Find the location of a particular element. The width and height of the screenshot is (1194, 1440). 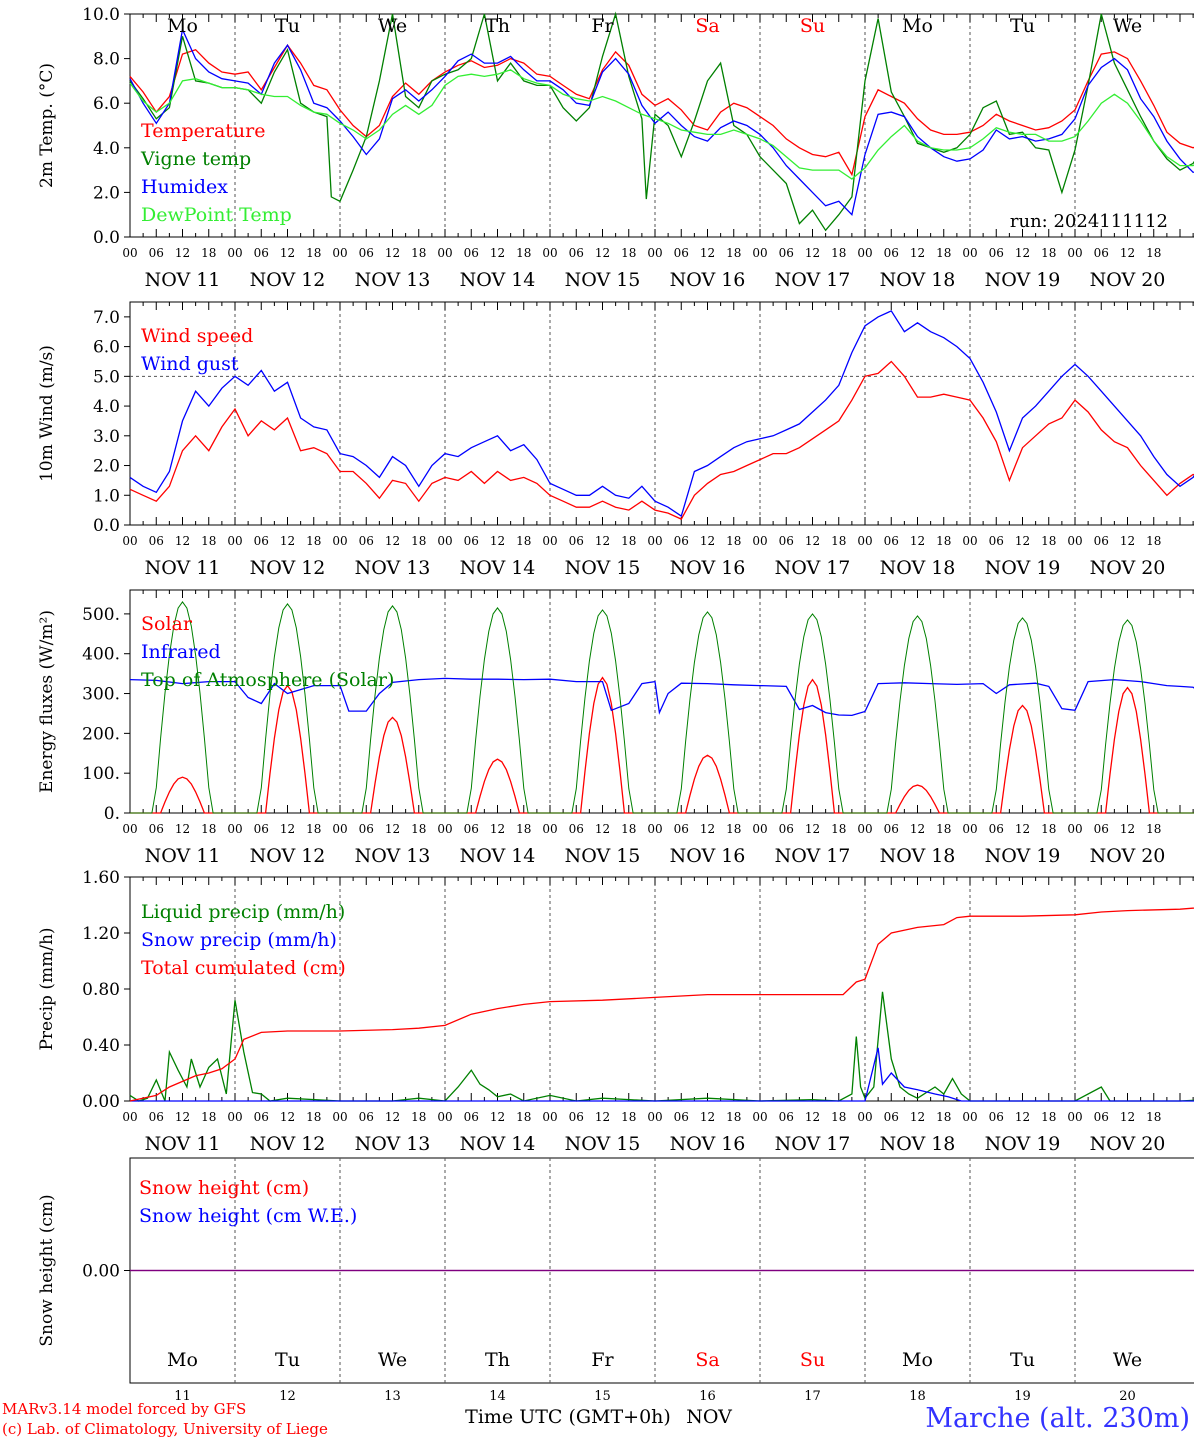

day-label: NOV 20 is located at coordinates (1128, 856).